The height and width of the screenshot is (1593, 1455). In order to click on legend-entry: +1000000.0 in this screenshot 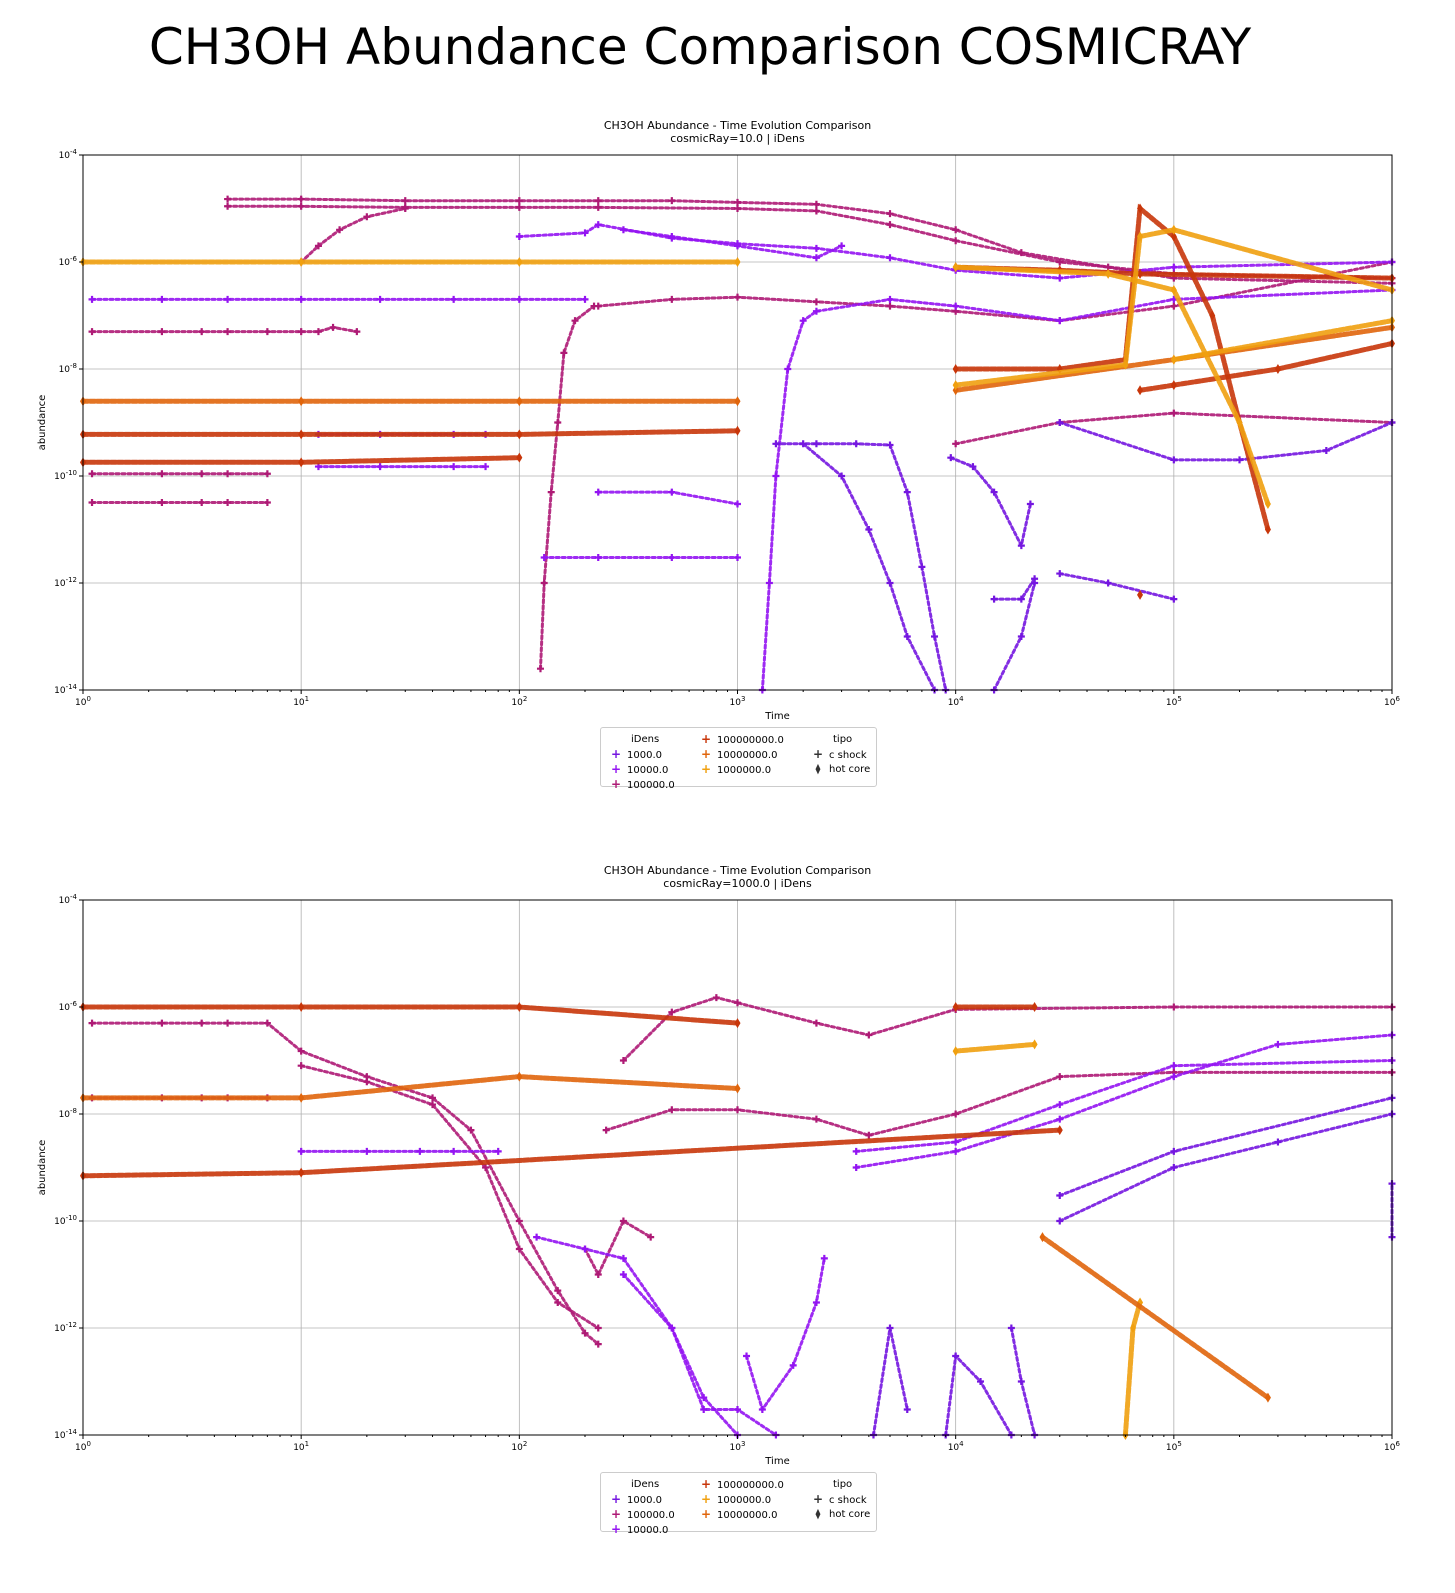, I will do `click(739, 1499)`.